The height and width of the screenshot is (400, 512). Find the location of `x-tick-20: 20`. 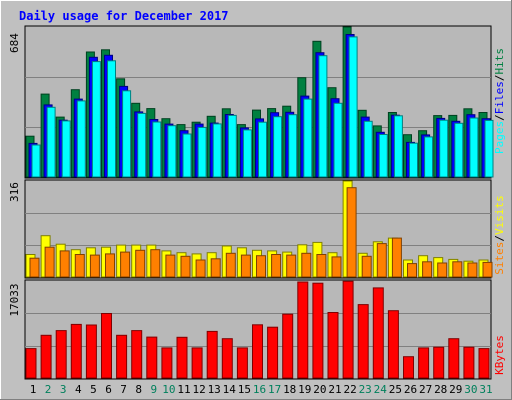

x-tick-20: 20 is located at coordinates (319, 389).